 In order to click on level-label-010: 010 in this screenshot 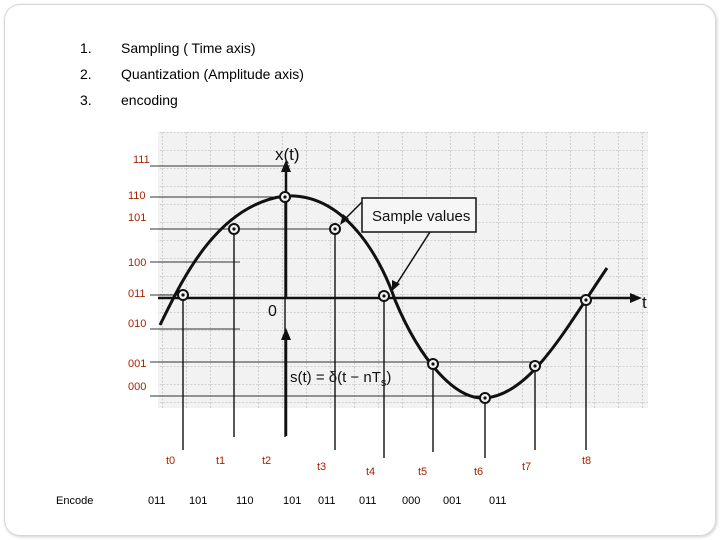, I will do `click(137, 324)`.